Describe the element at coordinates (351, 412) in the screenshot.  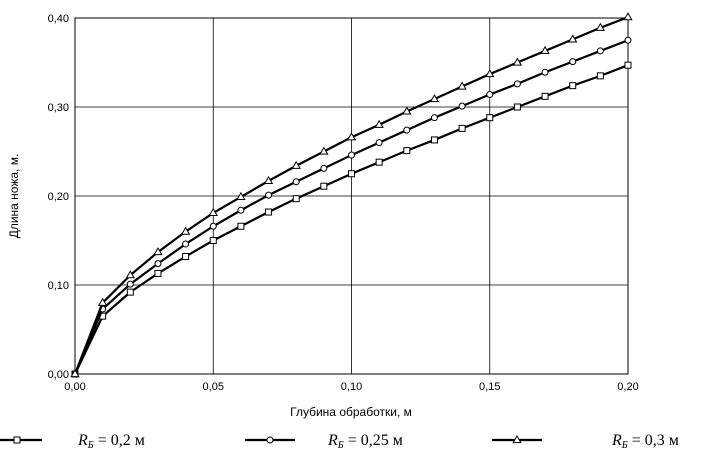
I see `x-axis-label: Глубина обработки, м` at that location.